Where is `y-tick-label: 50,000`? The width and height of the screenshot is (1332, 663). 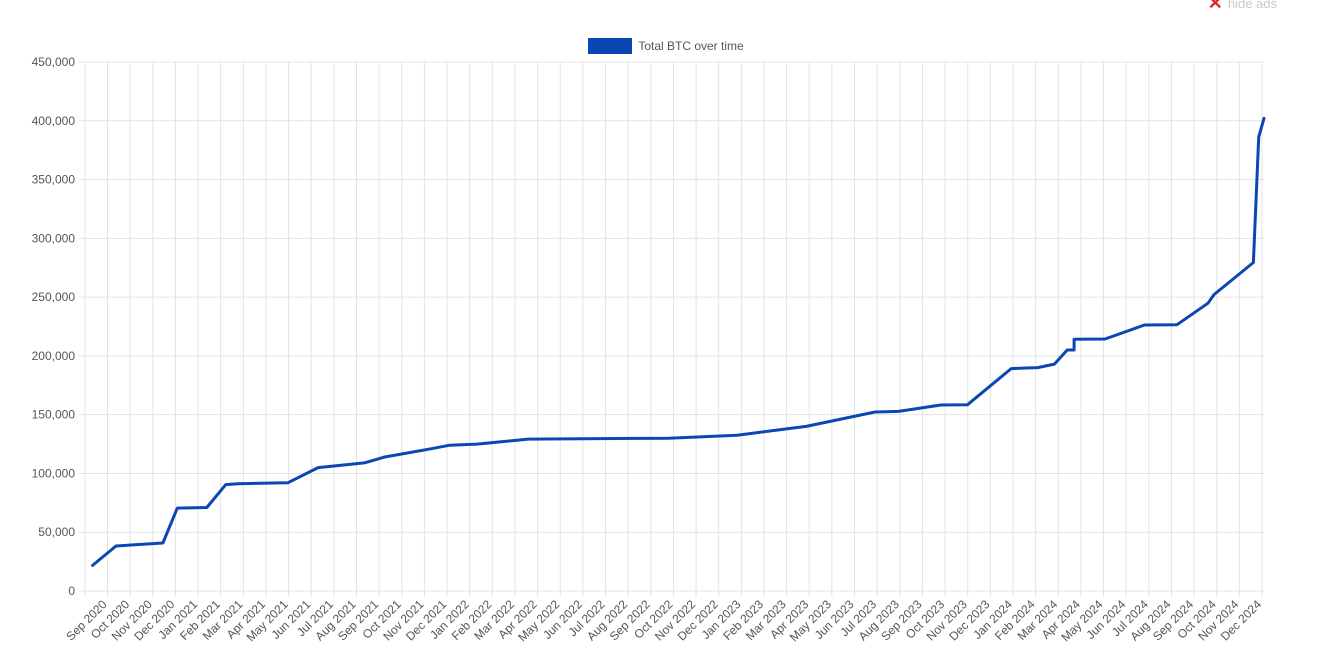
y-tick-label: 50,000 is located at coordinates (56, 532).